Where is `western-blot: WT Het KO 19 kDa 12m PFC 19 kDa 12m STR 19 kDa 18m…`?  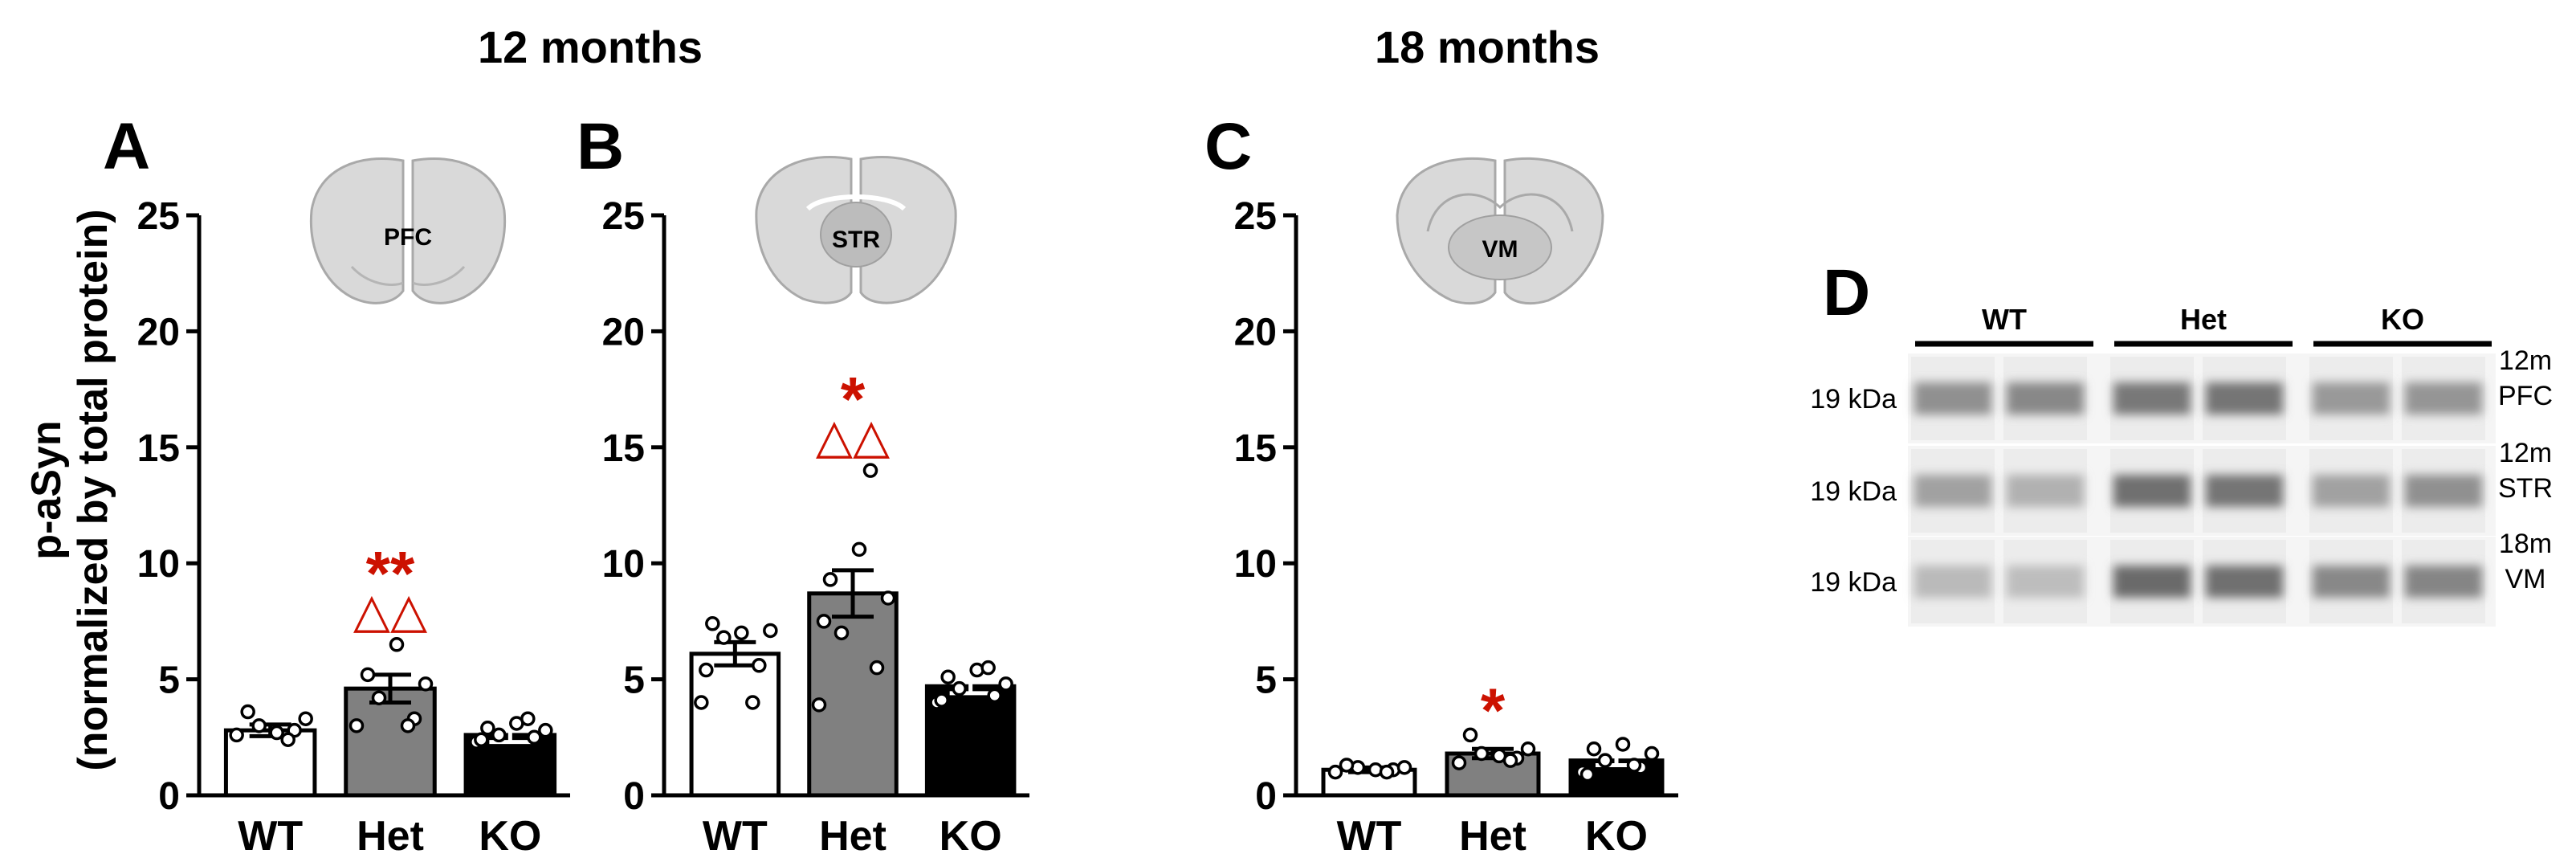 western-blot: WT Het KO 19 kDa 12m PFC 19 kDa 12m STR 19 kDa 18m… is located at coordinates (2181, 465).